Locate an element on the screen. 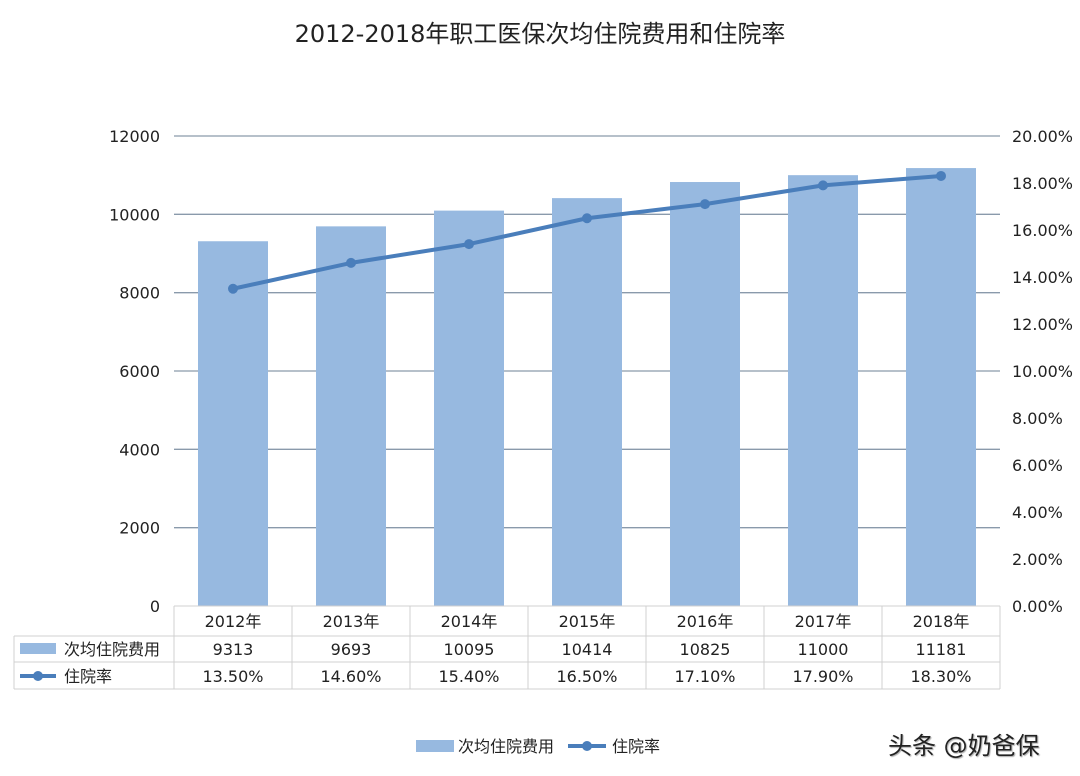  table-cell-value: 10825 is located at coordinates (705, 649).